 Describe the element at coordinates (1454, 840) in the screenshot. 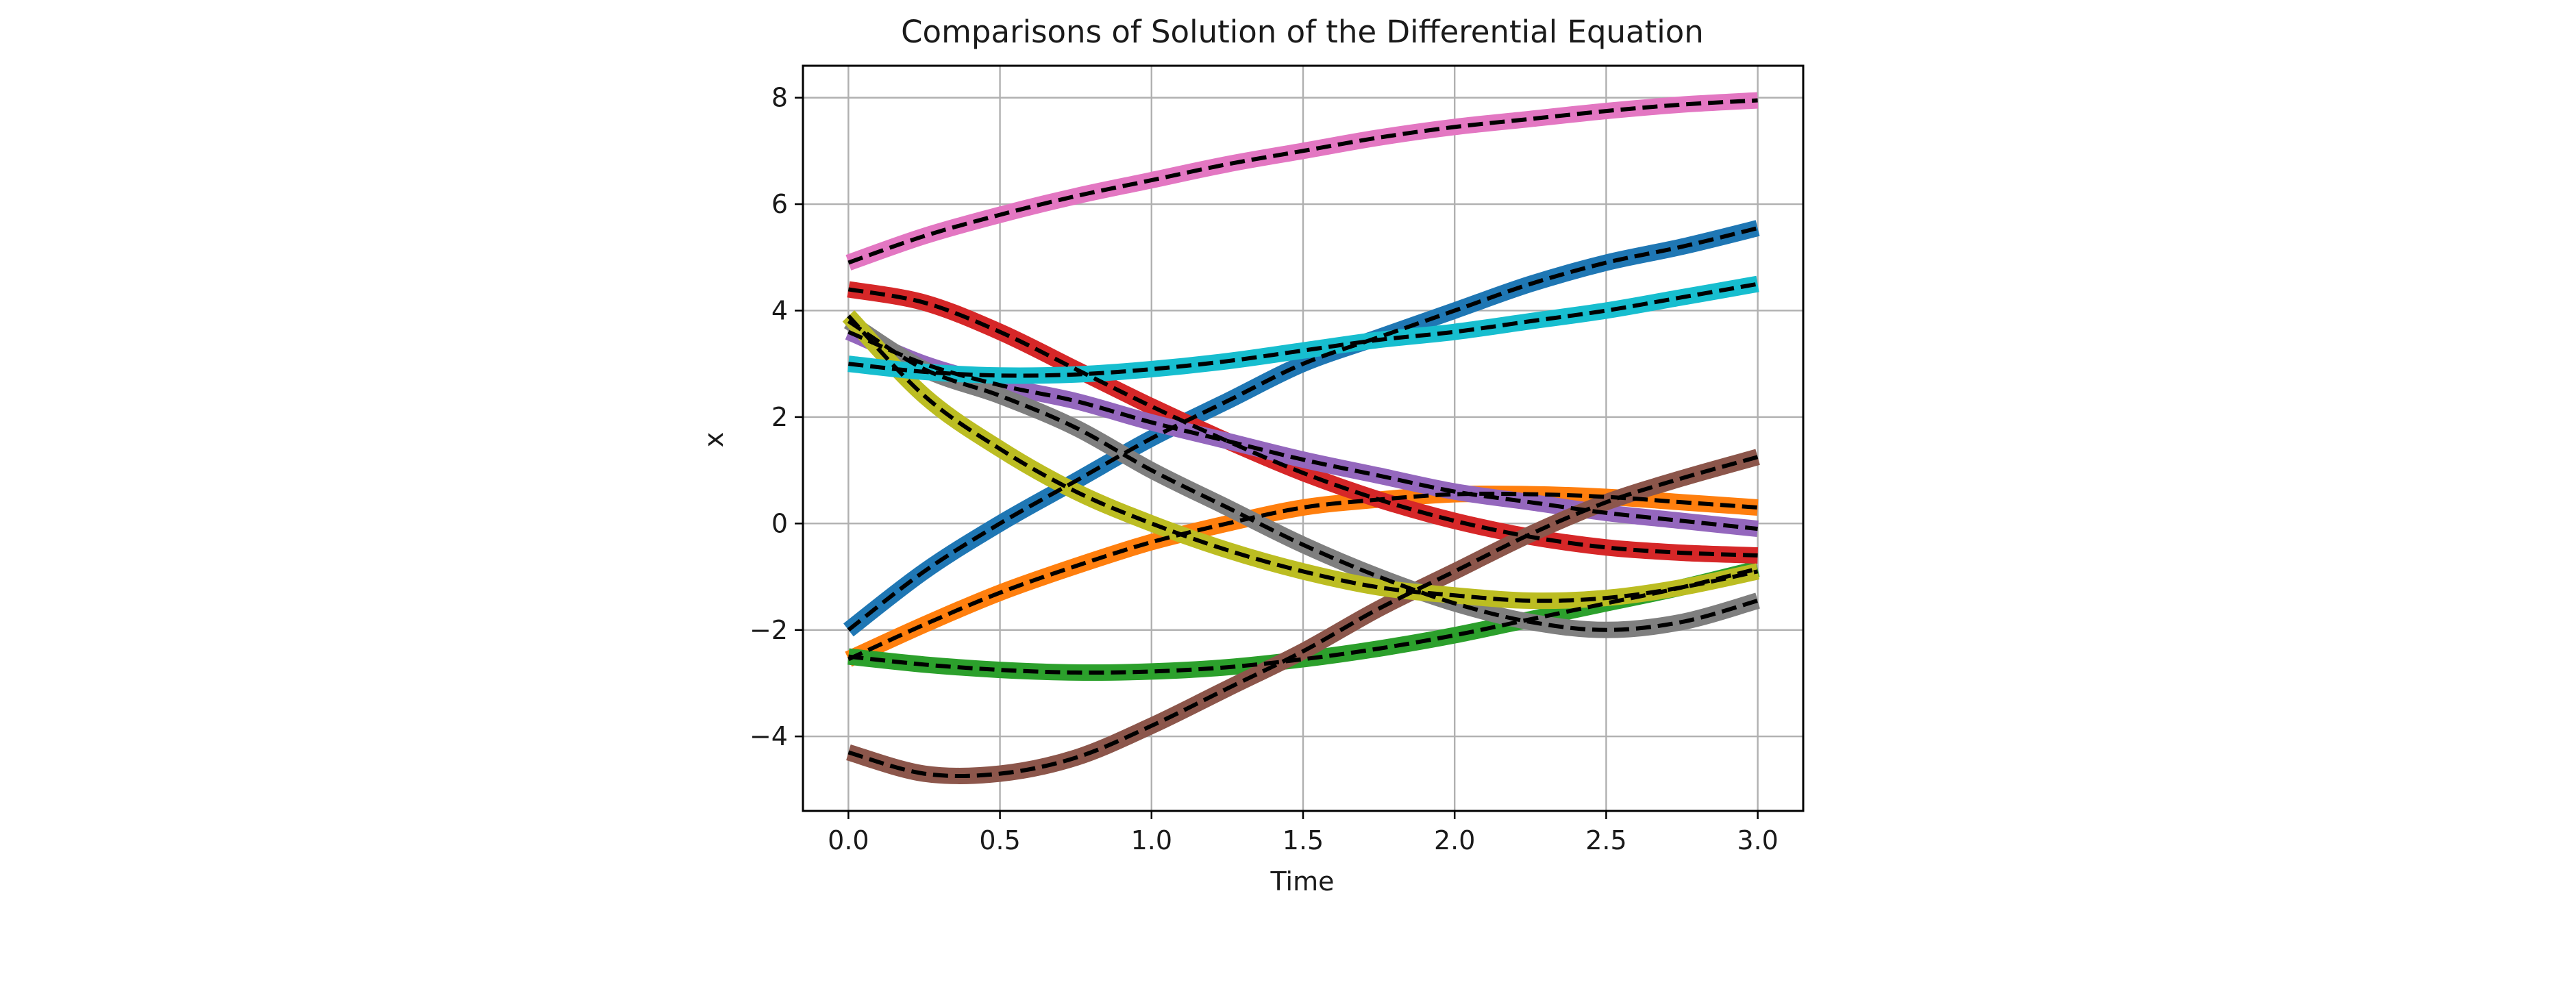

I see `x-tick-label: 2.0` at that location.